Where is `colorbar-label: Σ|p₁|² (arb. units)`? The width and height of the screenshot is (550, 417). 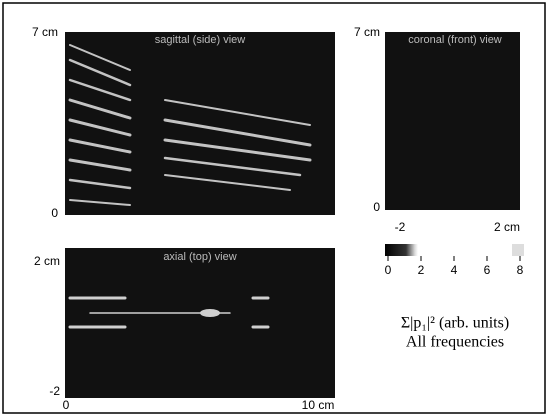 colorbar-label: Σ|p₁|² (arb. units) is located at coordinates (455, 323).